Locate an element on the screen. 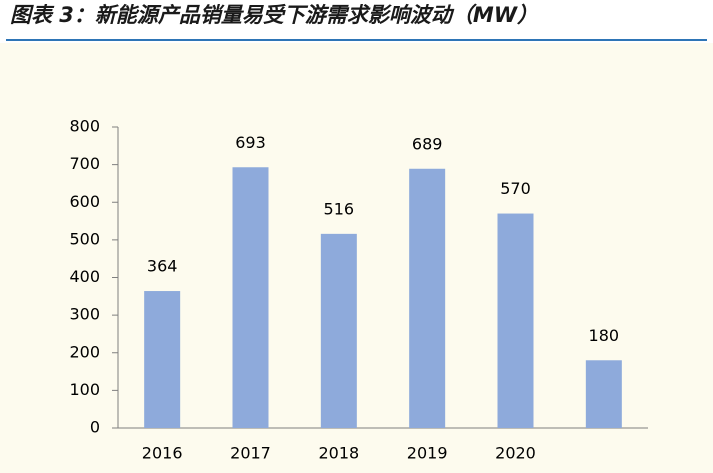  data-label: 364 is located at coordinates (162, 266).